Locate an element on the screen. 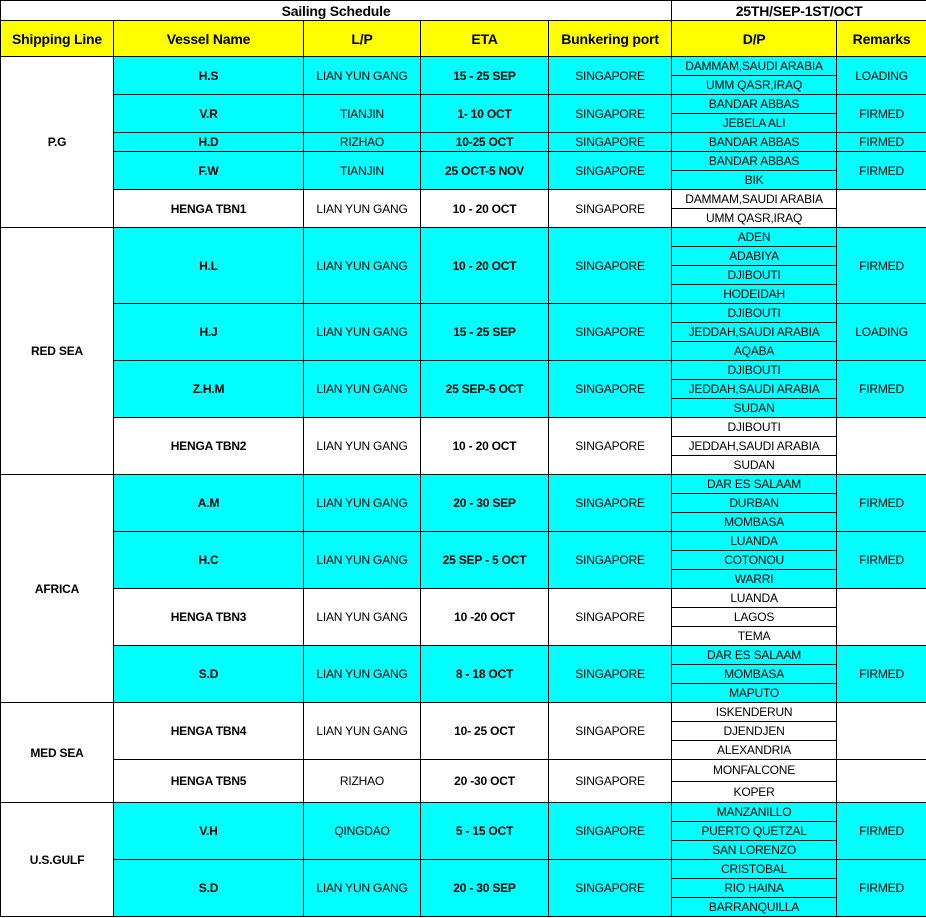 This screenshot has width=926, height=918. header-shipping-line: Shipping Line is located at coordinates (57, 38).